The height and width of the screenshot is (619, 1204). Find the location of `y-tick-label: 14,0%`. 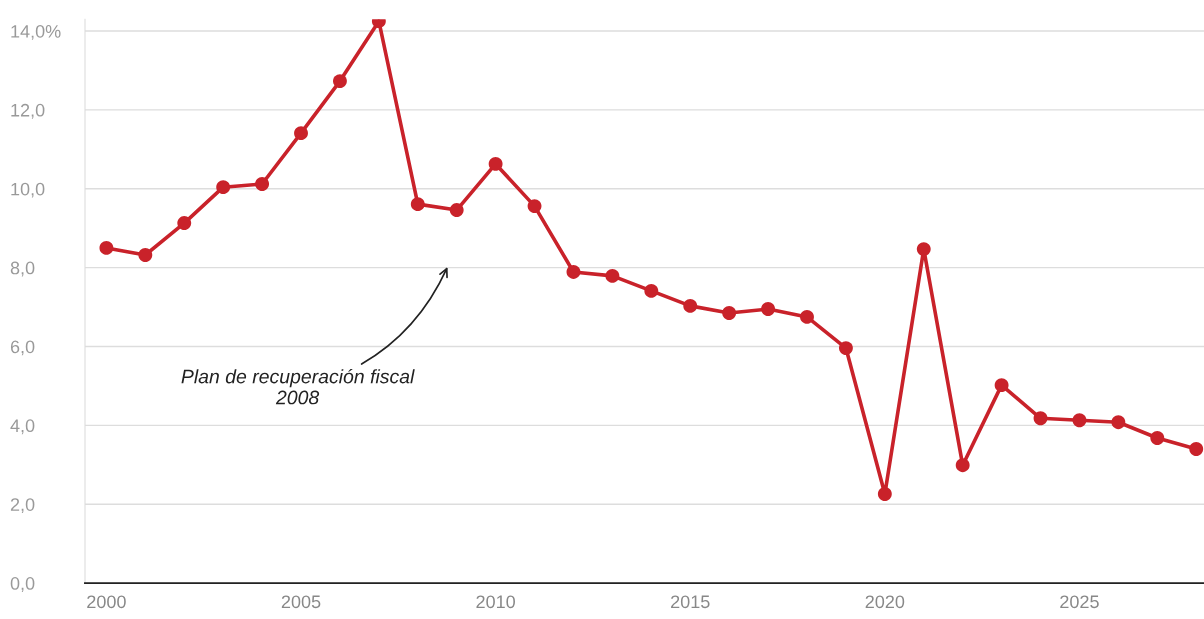

y-tick-label: 14,0% is located at coordinates (36, 32).